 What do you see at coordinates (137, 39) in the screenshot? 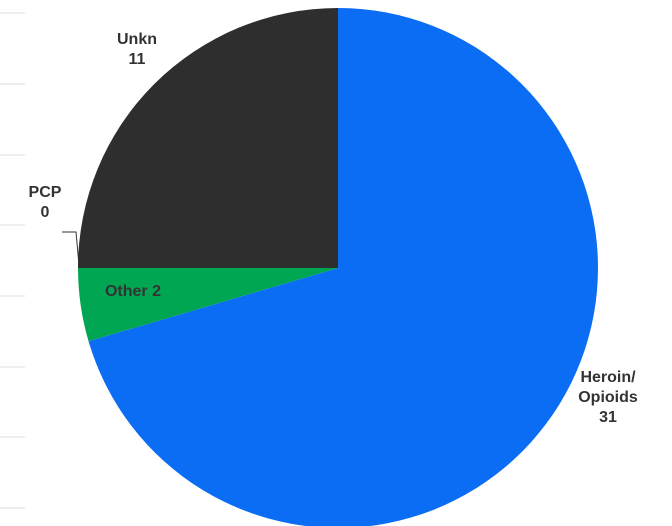
I see `label-category: Unkn` at bounding box center [137, 39].